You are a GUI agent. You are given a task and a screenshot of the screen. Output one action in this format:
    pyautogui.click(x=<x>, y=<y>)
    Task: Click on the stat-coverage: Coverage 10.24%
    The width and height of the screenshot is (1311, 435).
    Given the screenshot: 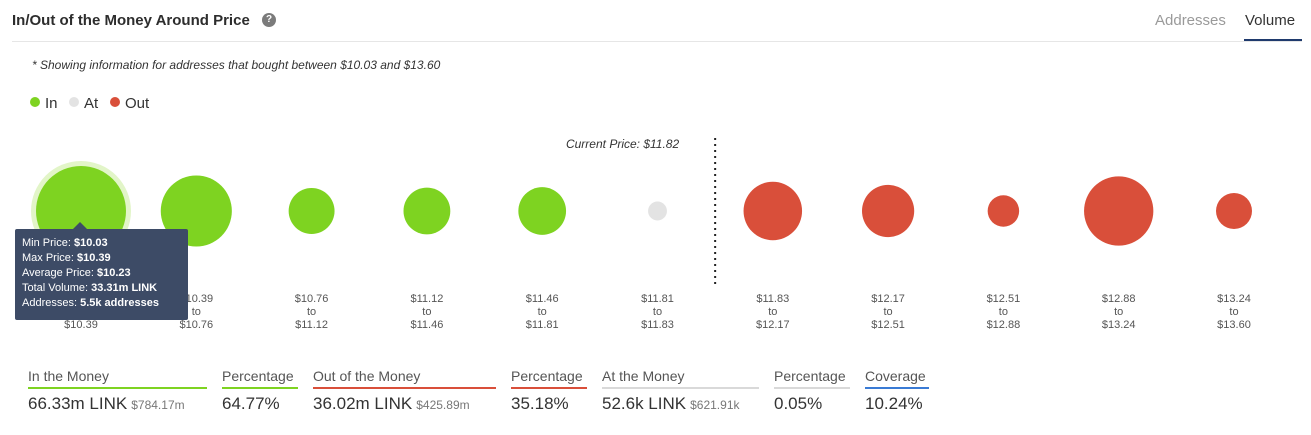 What is the action you would take?
    pyautogui.click(x=897, y=391)
    